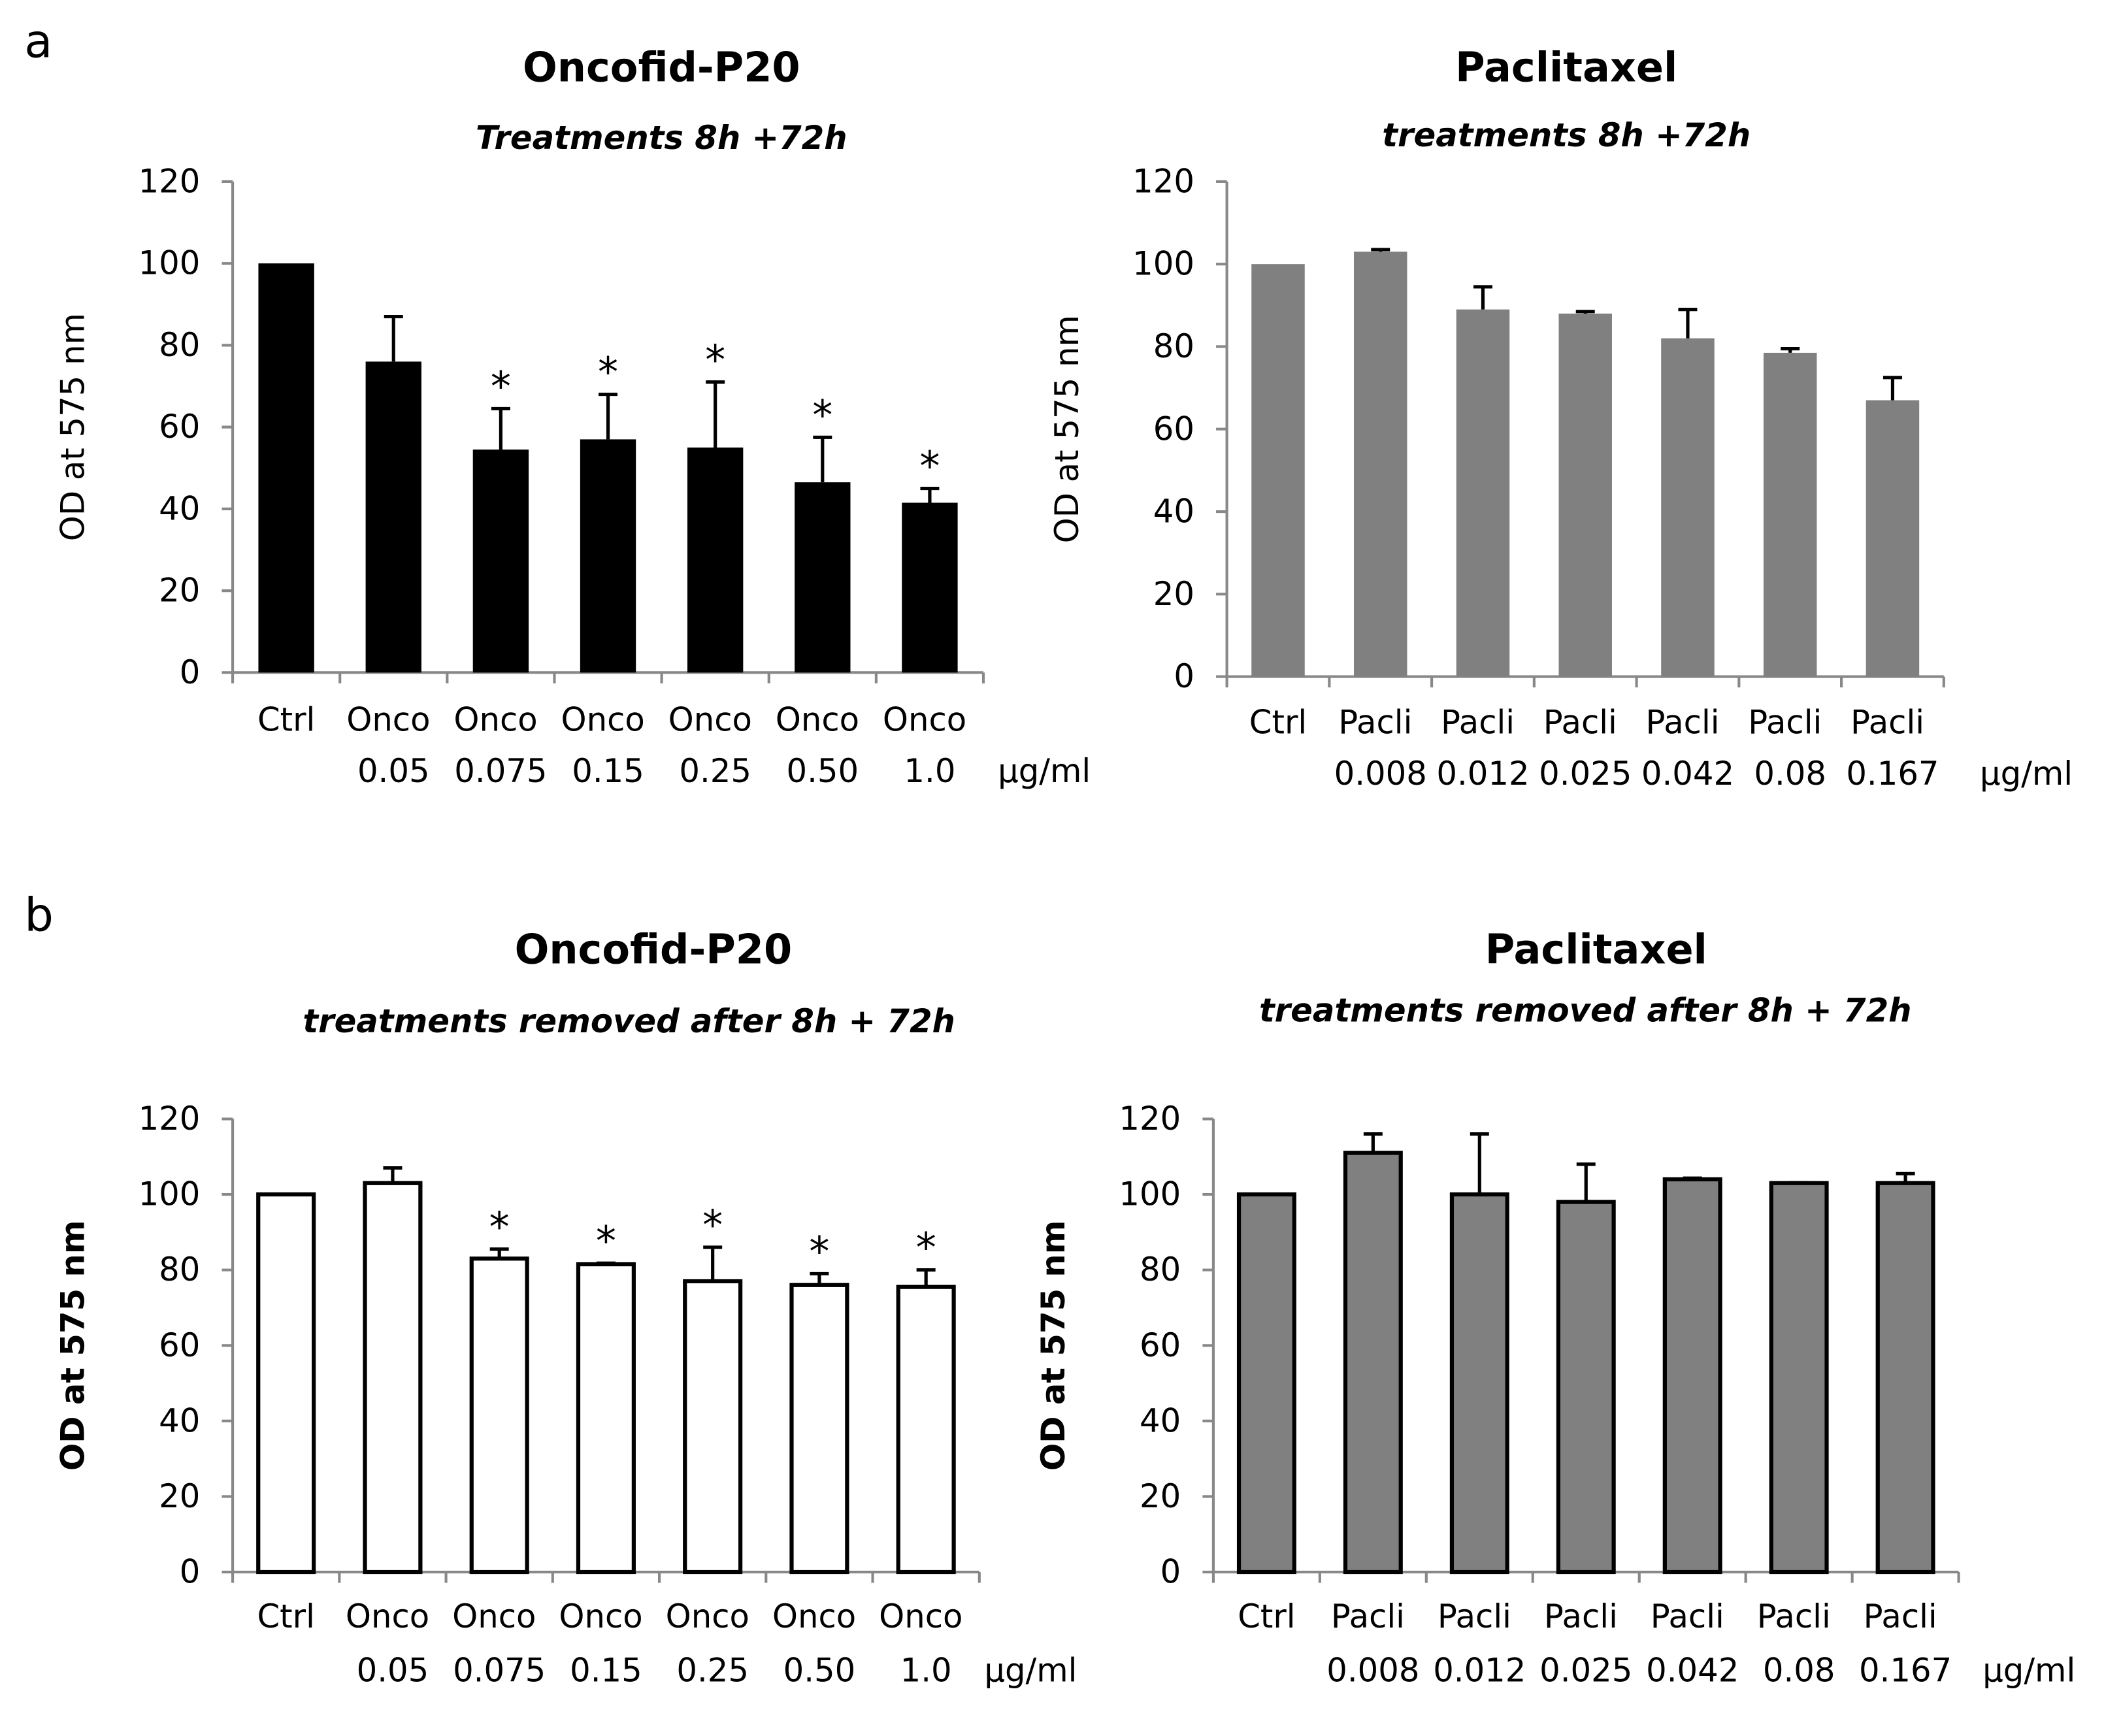 Image resolution: width=2121 pixels, height=1736 pixels. I want to click on chart-subtitle: treatments 8h +72h, so click(1566, 135).